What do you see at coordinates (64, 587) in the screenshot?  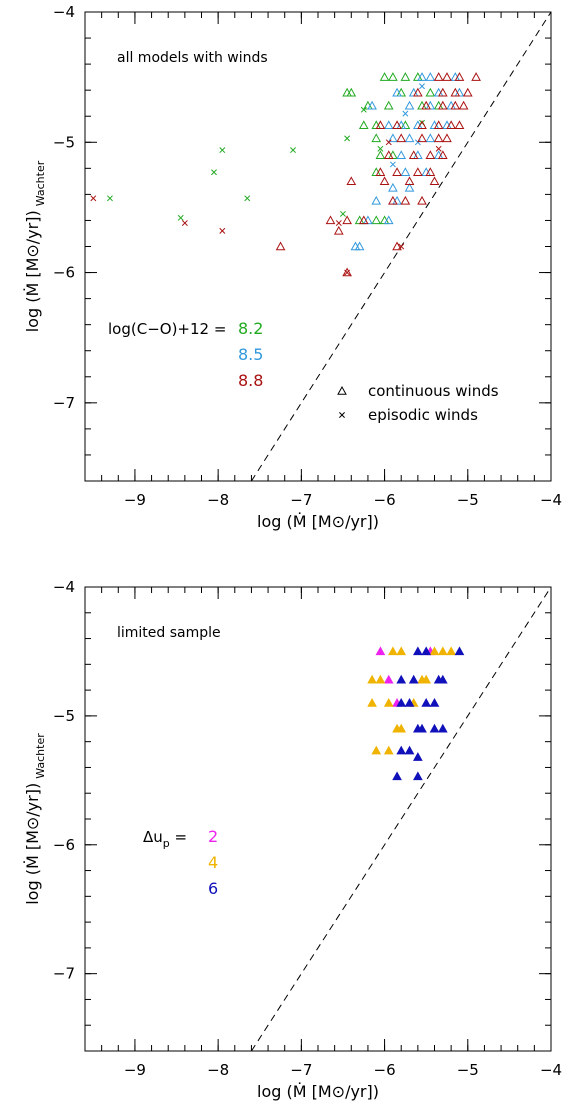 I see `y-tick-label: −4` at bounding box center [64, 587].